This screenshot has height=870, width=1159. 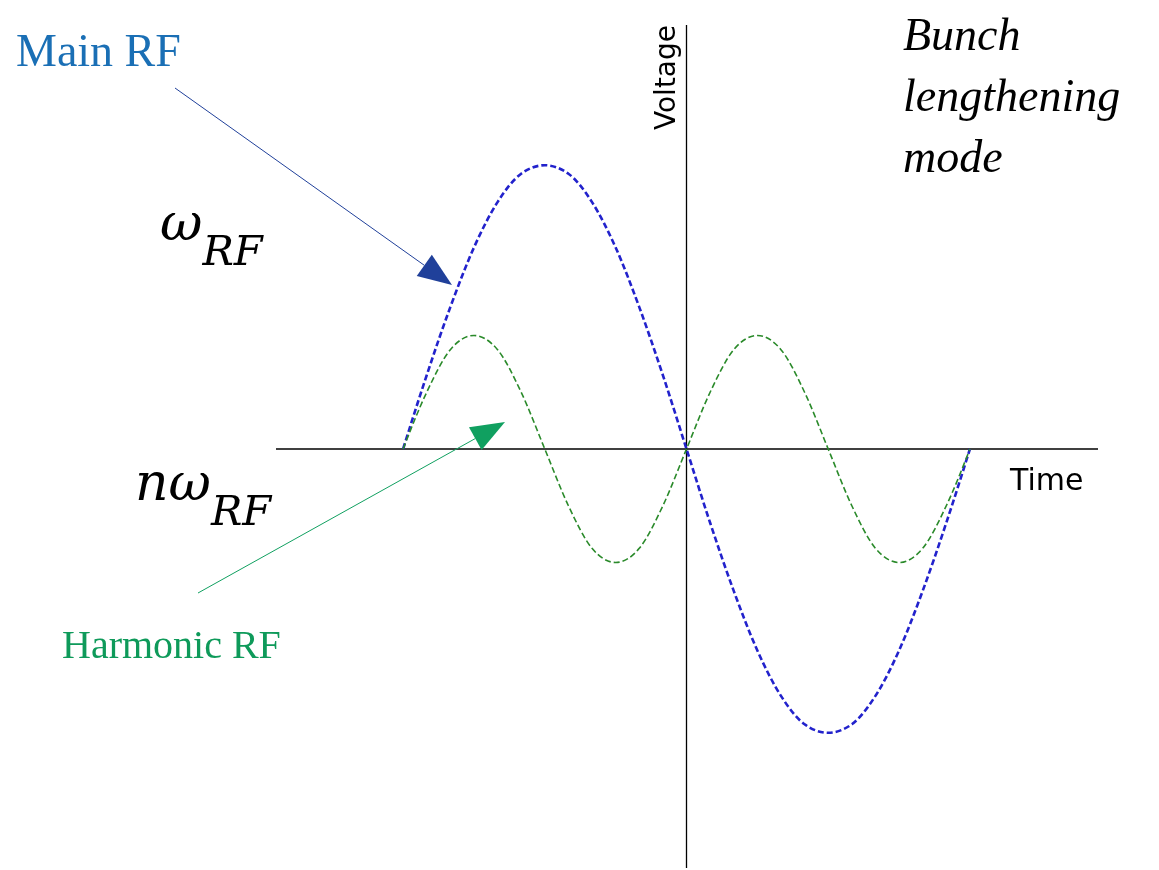 I want to click on text: Harmonic RF, so click(x=171, y=644).